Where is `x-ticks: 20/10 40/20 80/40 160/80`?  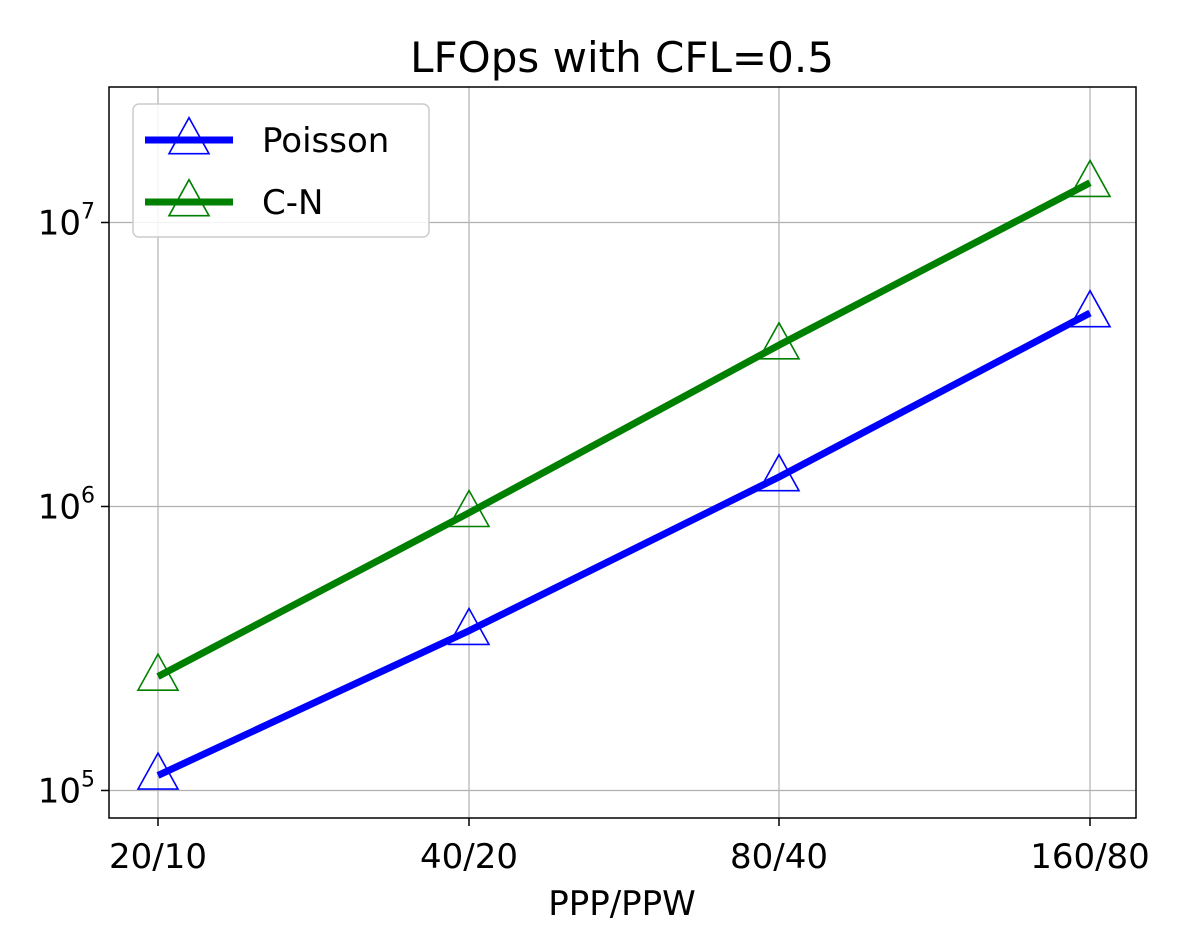 x-ticks: 20/10 40/20 80/40 160/80 is located at coordinates (629, 847).